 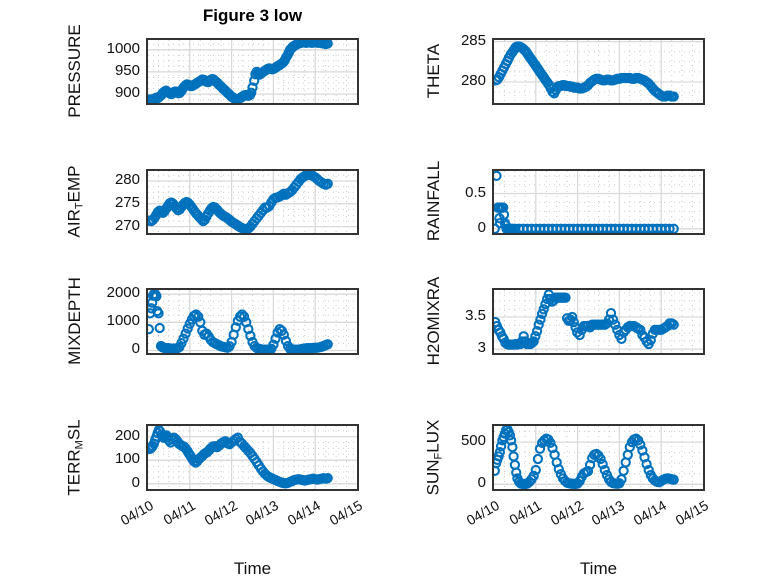 I want to click on plot-svg-h2omixra, so click(x=598, y=321).